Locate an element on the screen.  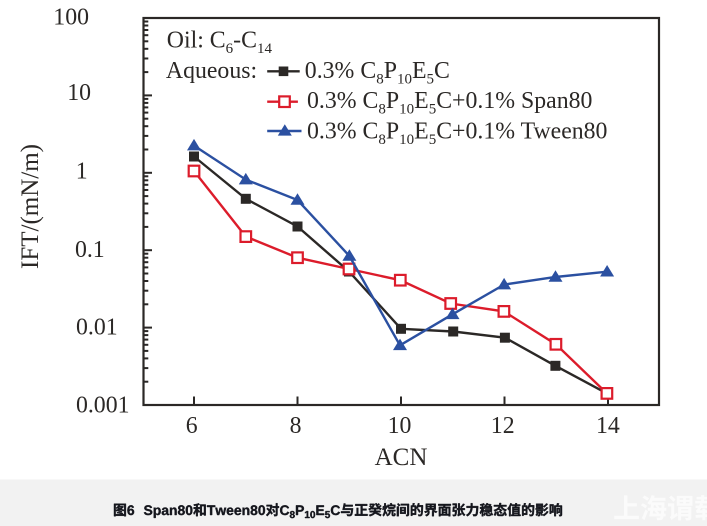
svg-text: 0.3% C8​P10​E5​C+0.1% Span80 is located at coordinates (449, 103).